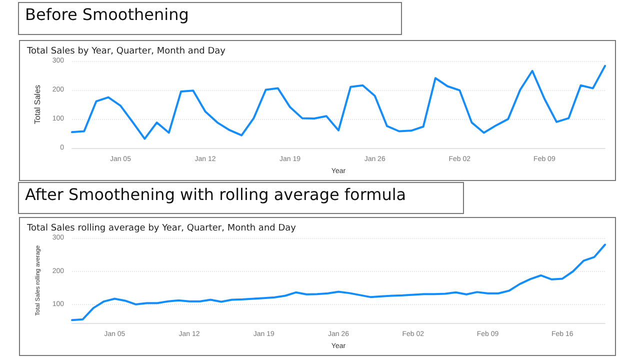  I want to click on chart-subtitle: Total Sales by Year, Quarter, Month and Day, so click(126, 51).